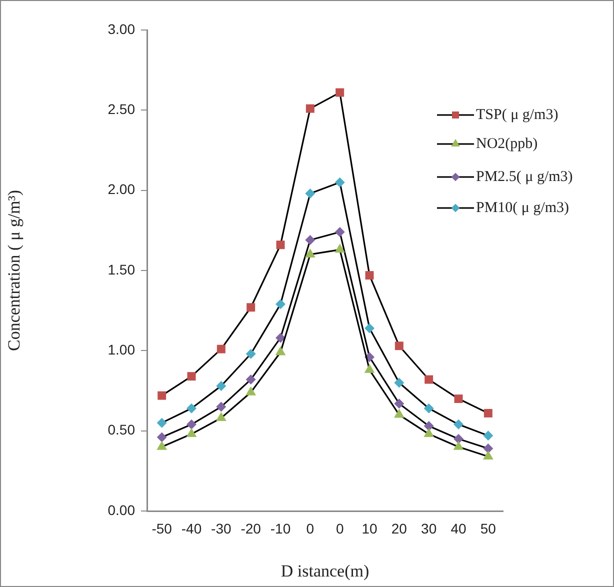 This screenshot has height=587, width=614. I want to click on y-tick-label: 2.50, so click(122, 109).